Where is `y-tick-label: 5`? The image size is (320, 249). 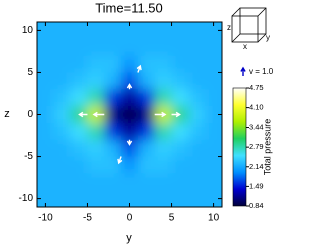 y-tick-label: 5 is located at coordinates (30, 72).